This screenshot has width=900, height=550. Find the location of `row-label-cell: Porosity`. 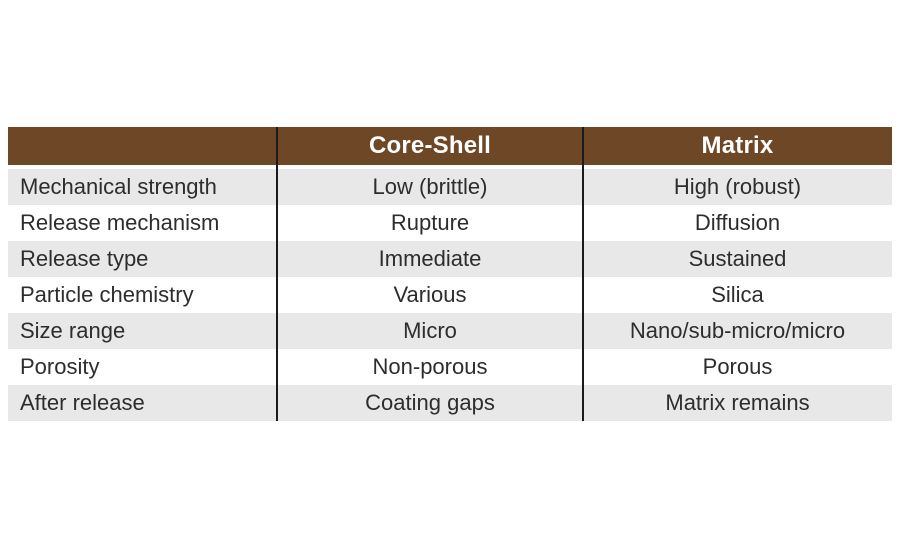

row-label-cell: Porosity is located at coordinates (60, 366).